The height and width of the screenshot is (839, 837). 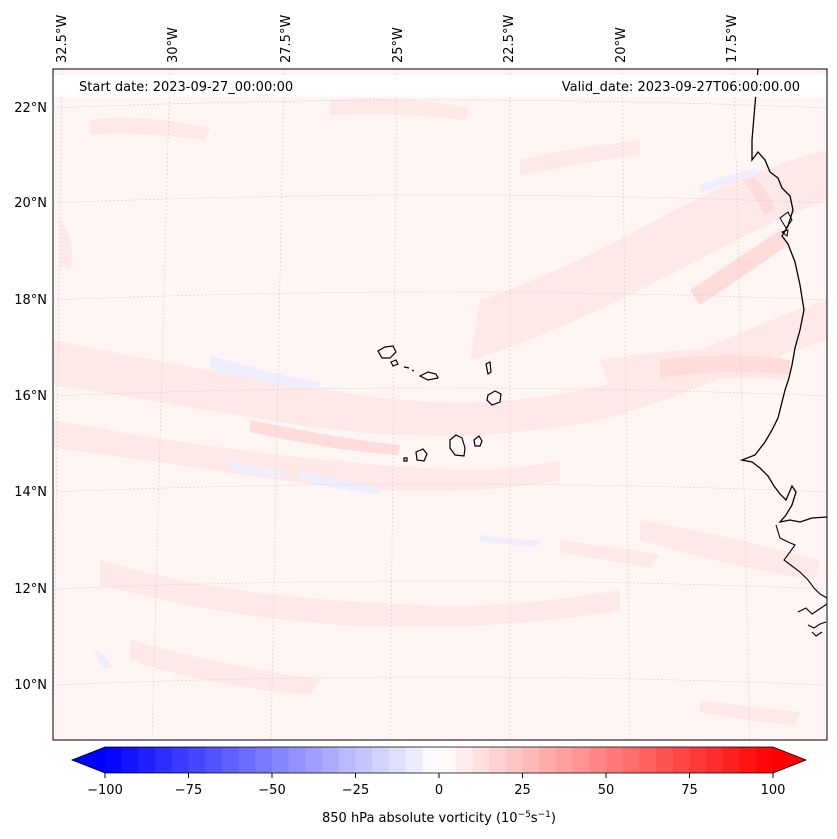 I want to click on cb-tick-label-neg50: −50, so click(x=271, y=790).